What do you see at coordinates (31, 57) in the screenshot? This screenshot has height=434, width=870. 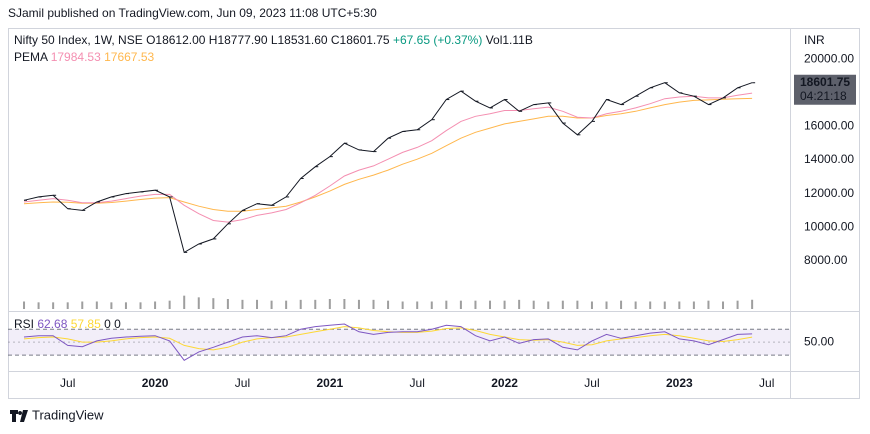 I see `indicator-name: PEMA` at bounding box center [31, 57].